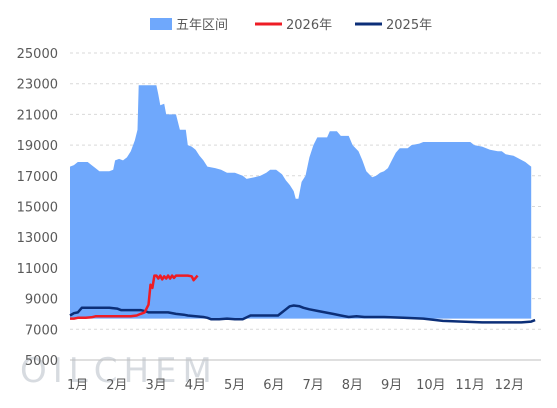  What do you see at coordinates (41, 300) in the screenshot?
I see `y-tick-label: 9000` at bounding box center [41, 300].